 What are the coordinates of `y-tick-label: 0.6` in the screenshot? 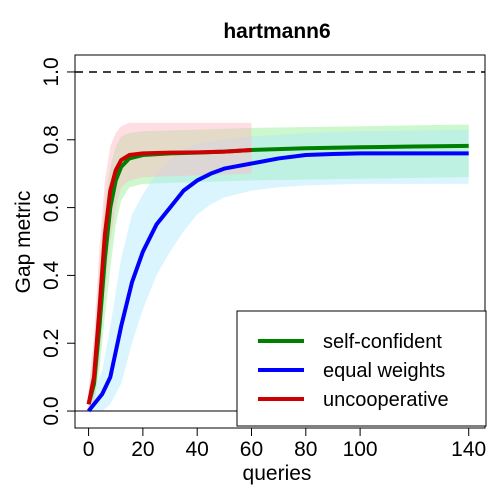 It's located at (51, 207).